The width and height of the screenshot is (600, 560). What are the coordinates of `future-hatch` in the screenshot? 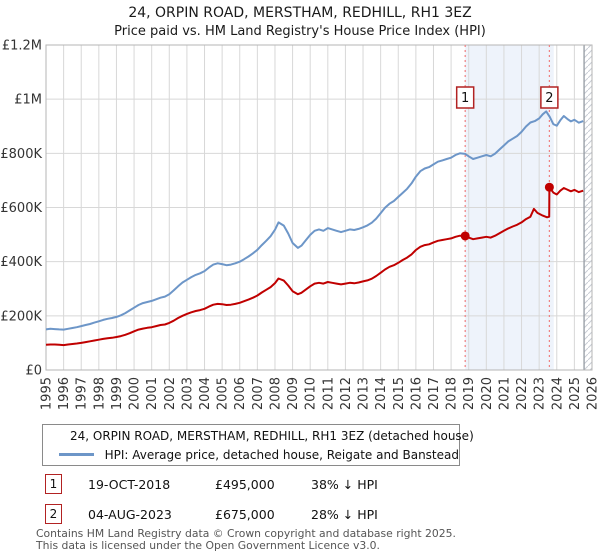 It's located at (588, 207).